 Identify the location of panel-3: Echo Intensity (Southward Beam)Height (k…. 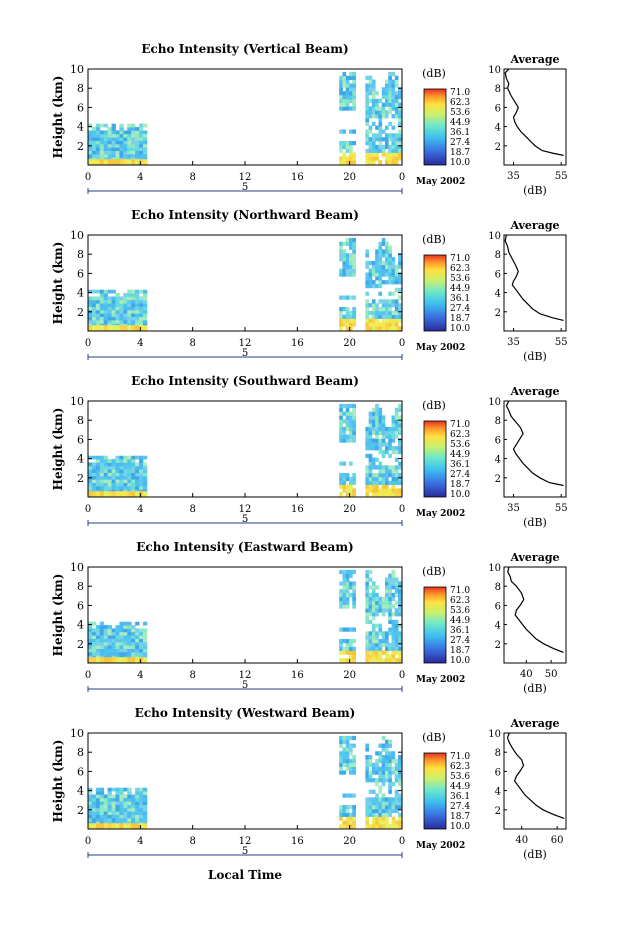
(309, 451).